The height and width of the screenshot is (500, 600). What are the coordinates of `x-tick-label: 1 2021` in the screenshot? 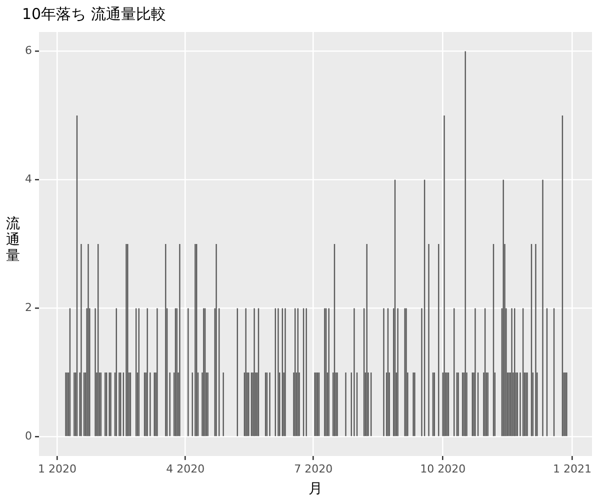 It's located at (572, 469).